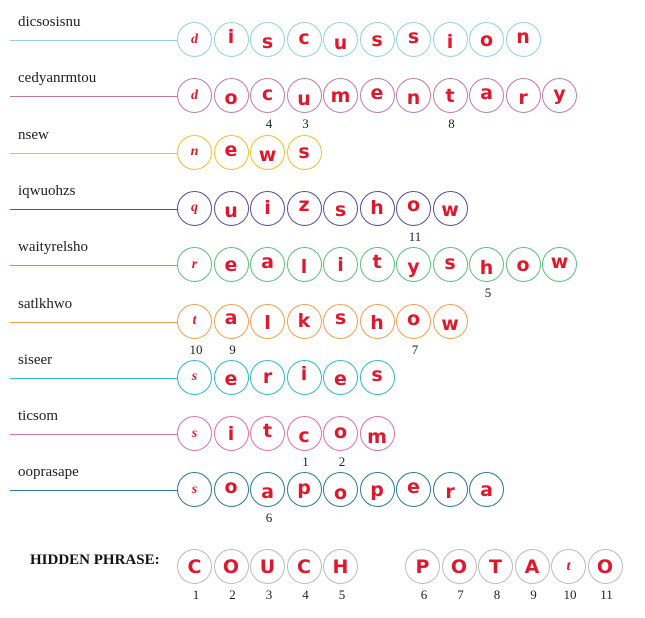  Describe the element at coordinates (267, 566) in the screenshot. I see `letter: U` at that location.